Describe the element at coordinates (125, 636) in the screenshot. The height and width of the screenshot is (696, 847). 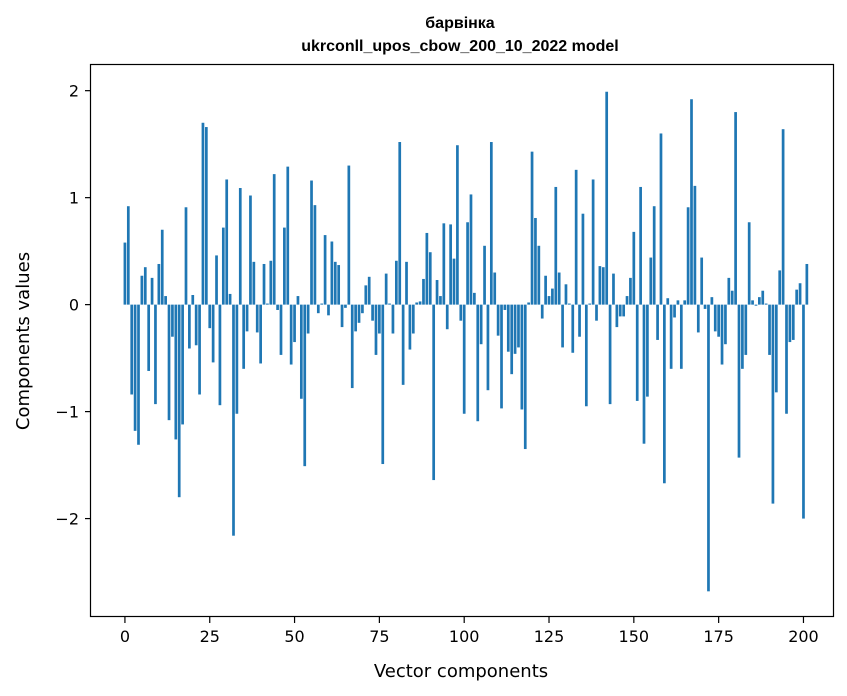
I see `x-tick-label: 0` at that location.